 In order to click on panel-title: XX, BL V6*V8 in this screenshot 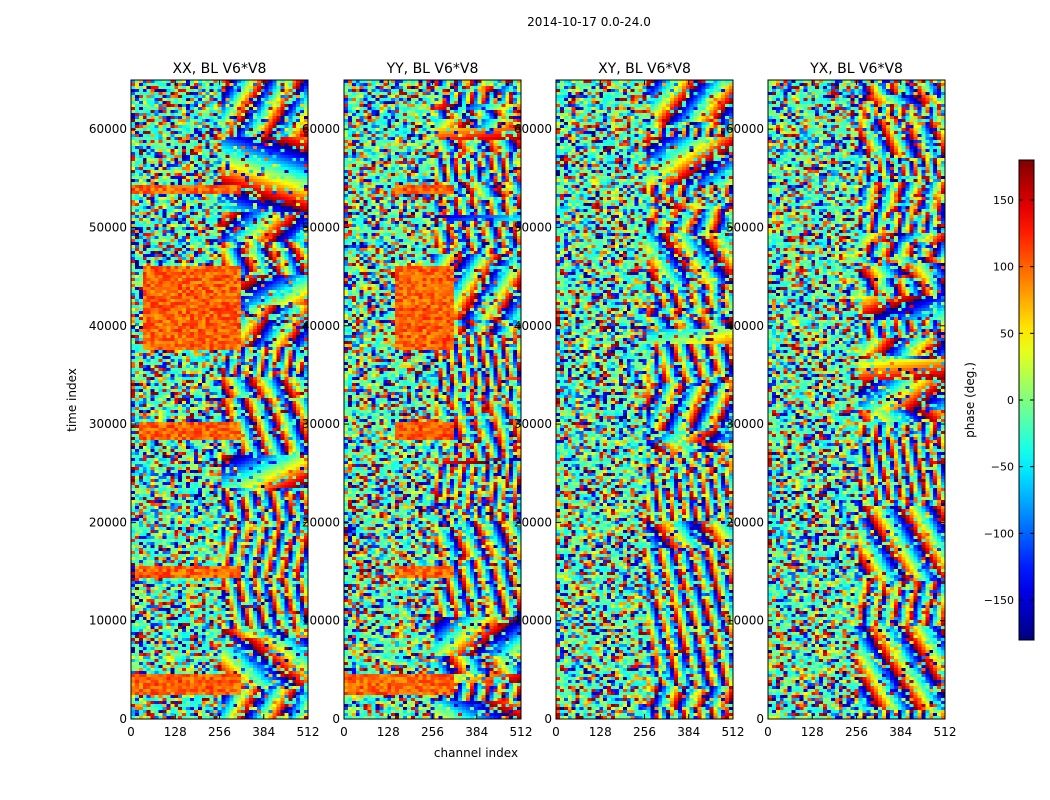, I will do `click(220, 69)`.